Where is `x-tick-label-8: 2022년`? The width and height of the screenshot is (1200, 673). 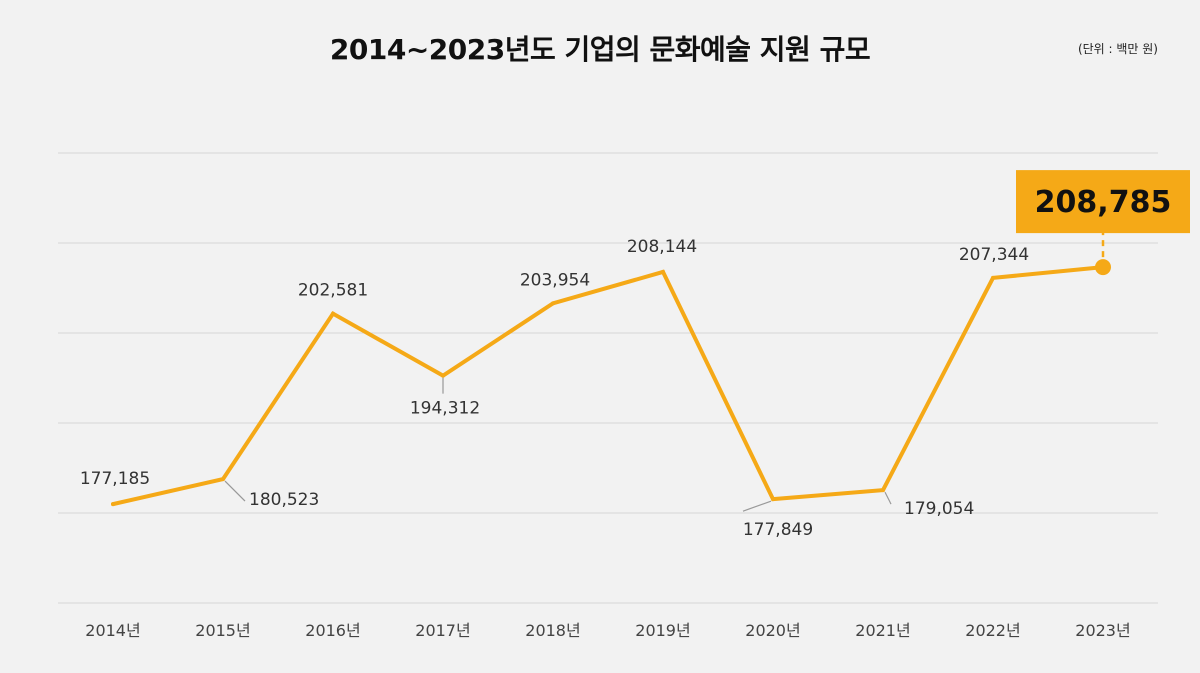 x-tick-label-8: 2022년 is located at coordinates (992, 630).